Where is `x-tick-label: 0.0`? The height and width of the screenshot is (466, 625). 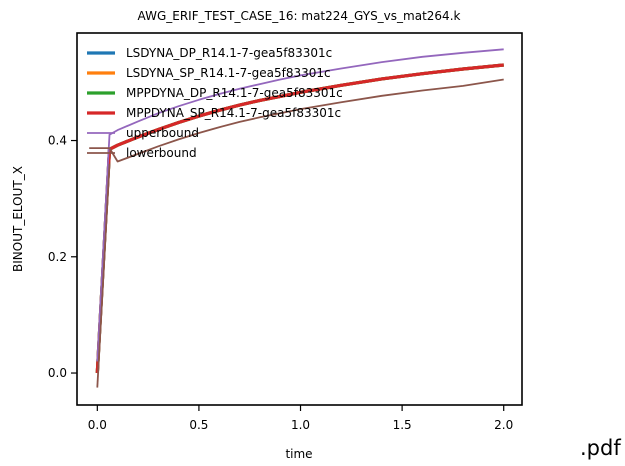 x-tick-label: 0.0 is located at coordinates (97, 425).